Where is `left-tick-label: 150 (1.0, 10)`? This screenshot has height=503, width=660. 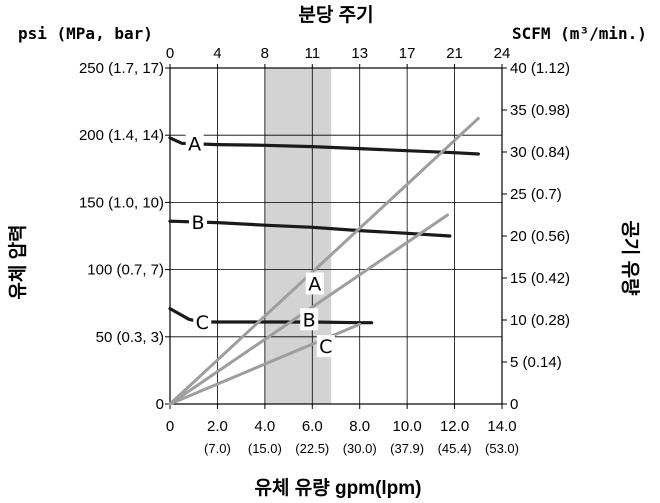
left-tick-label: 150 (1.0, 10) is located at coordinates (121, 202).